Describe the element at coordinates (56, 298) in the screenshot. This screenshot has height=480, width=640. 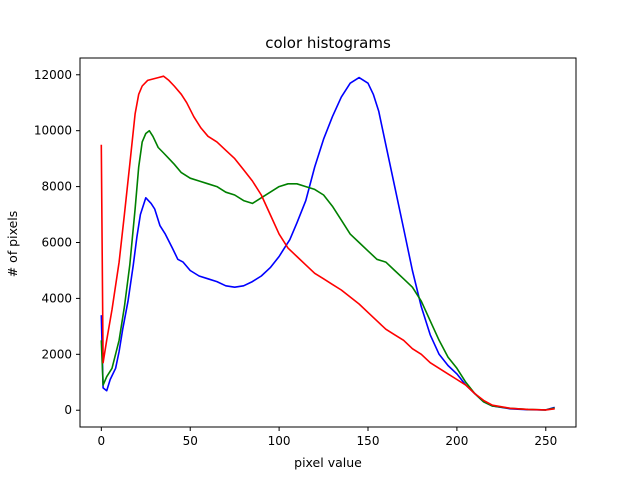
I see `y-tick-label: 4000` at that location.